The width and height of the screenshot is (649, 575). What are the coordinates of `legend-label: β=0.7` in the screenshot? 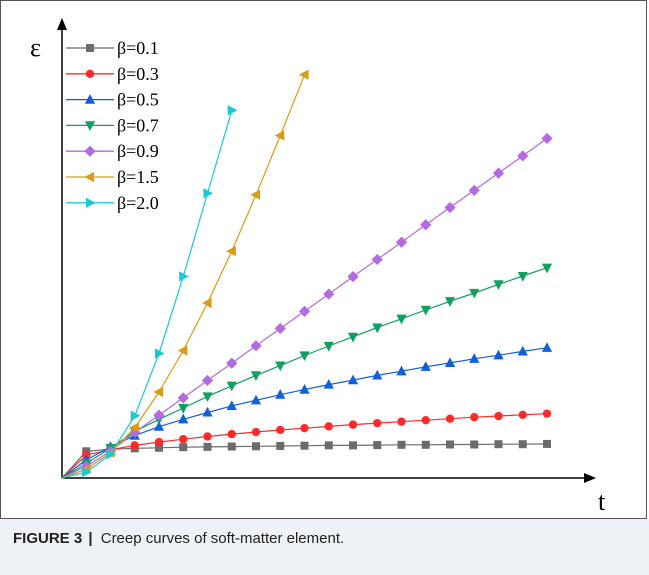 It's located at (138, 125).